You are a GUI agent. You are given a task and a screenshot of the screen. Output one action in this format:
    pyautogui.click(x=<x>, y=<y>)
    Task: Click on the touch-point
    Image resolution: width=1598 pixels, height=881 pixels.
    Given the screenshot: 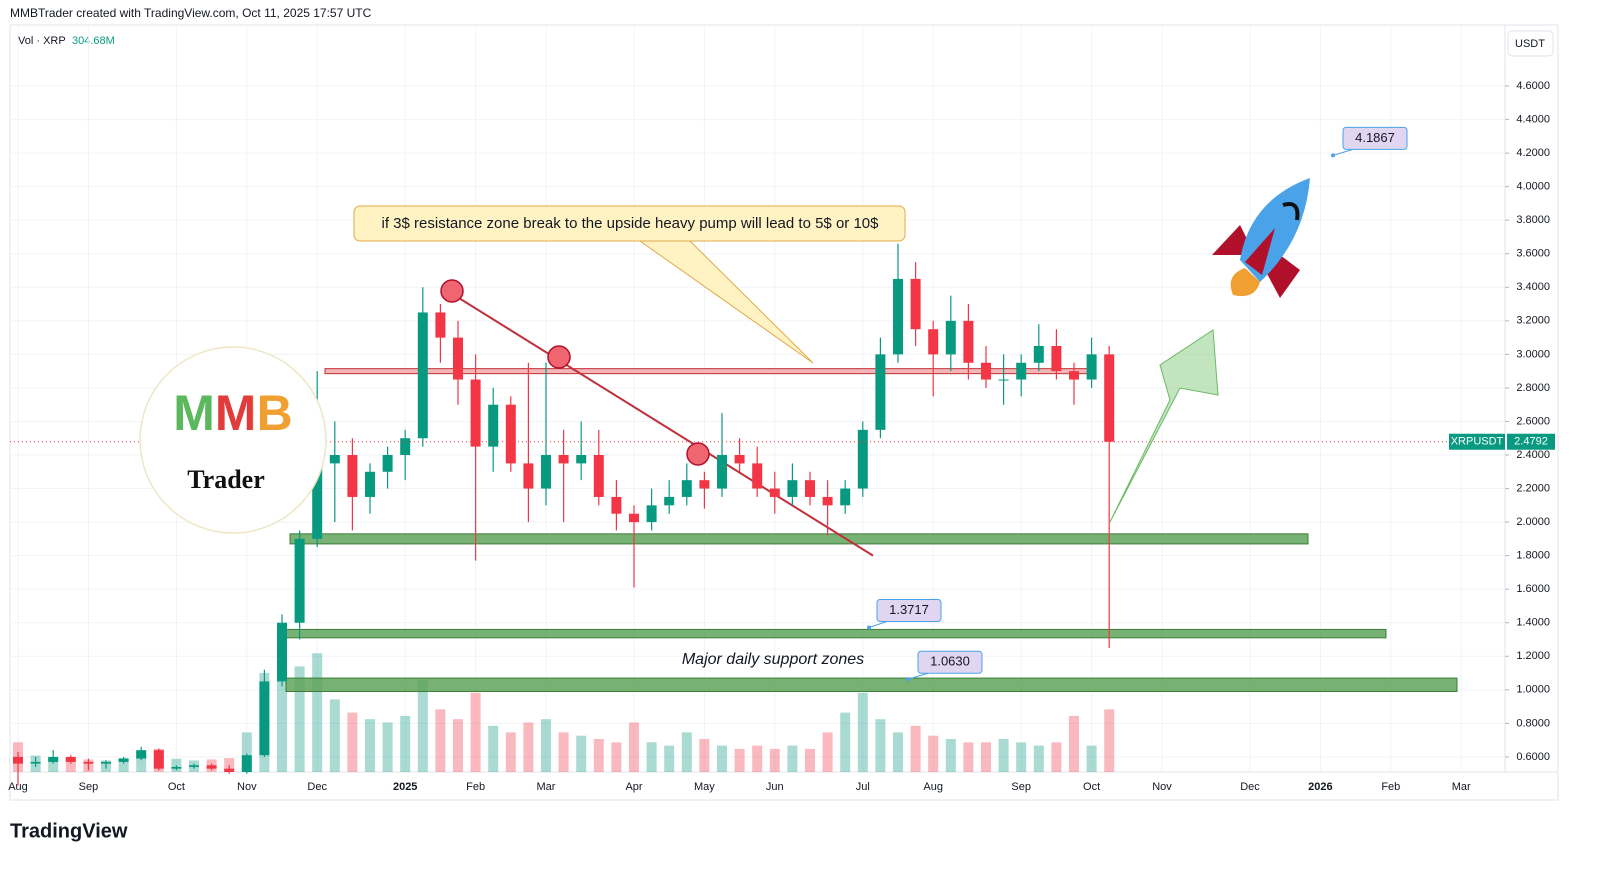 What is the action you would take?
    pyautogui.click(x=559, y=357)
    